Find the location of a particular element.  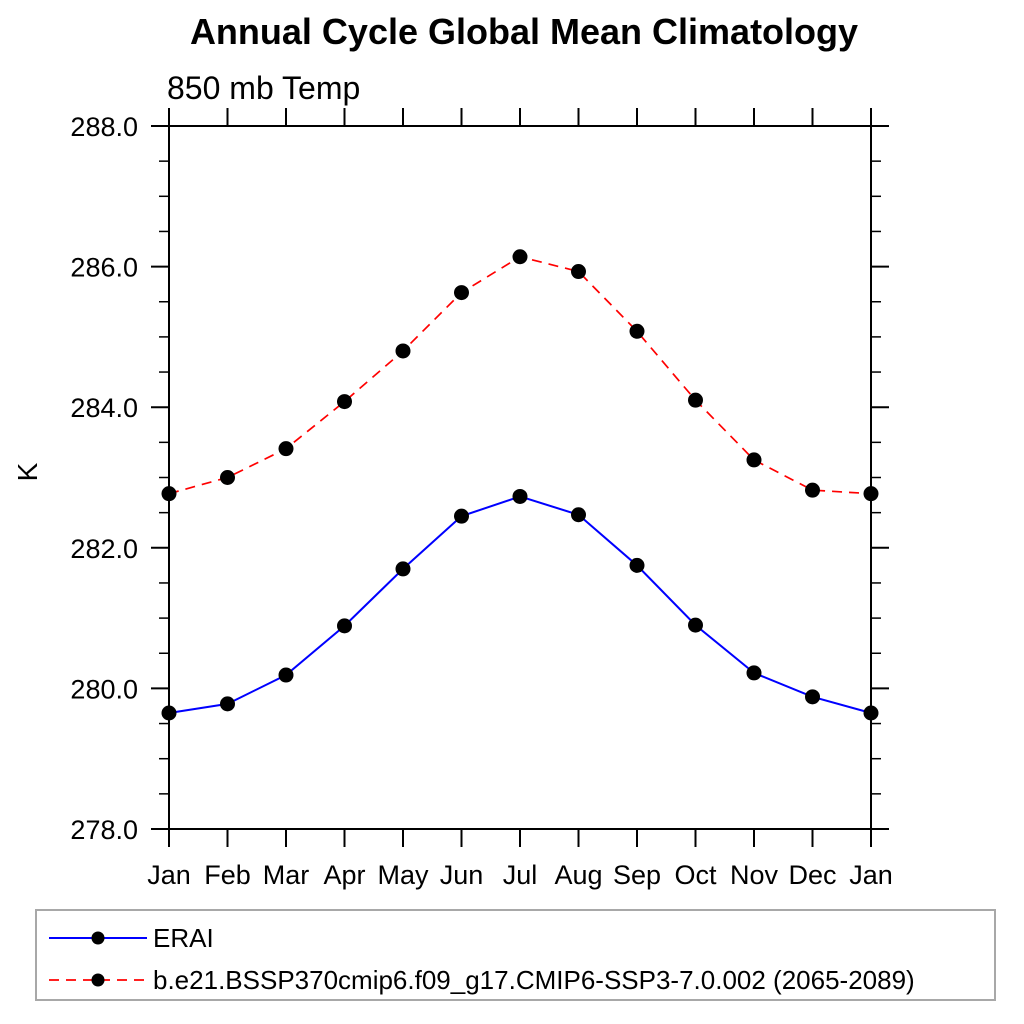

y-tick-label: 288.0 is located at coordinates (104, 127).